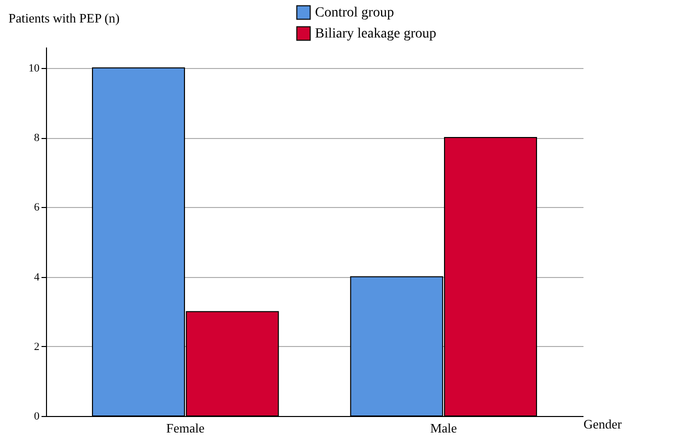  Describe the element at coordinates (37, 346) in the screenshot. I see `y-tick-label: 2` at that location.